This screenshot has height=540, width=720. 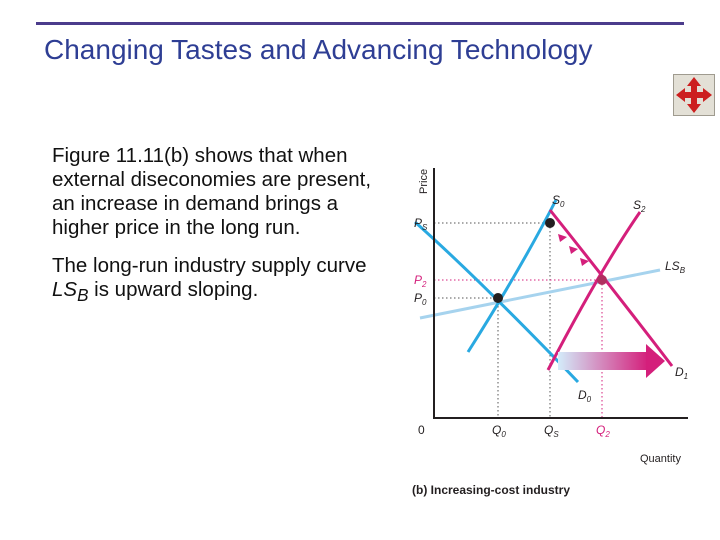 What do you see at coordinates (421, 224) in the screenshot?
I see `price-label-ps: PS` at bounding box center [421, 224].